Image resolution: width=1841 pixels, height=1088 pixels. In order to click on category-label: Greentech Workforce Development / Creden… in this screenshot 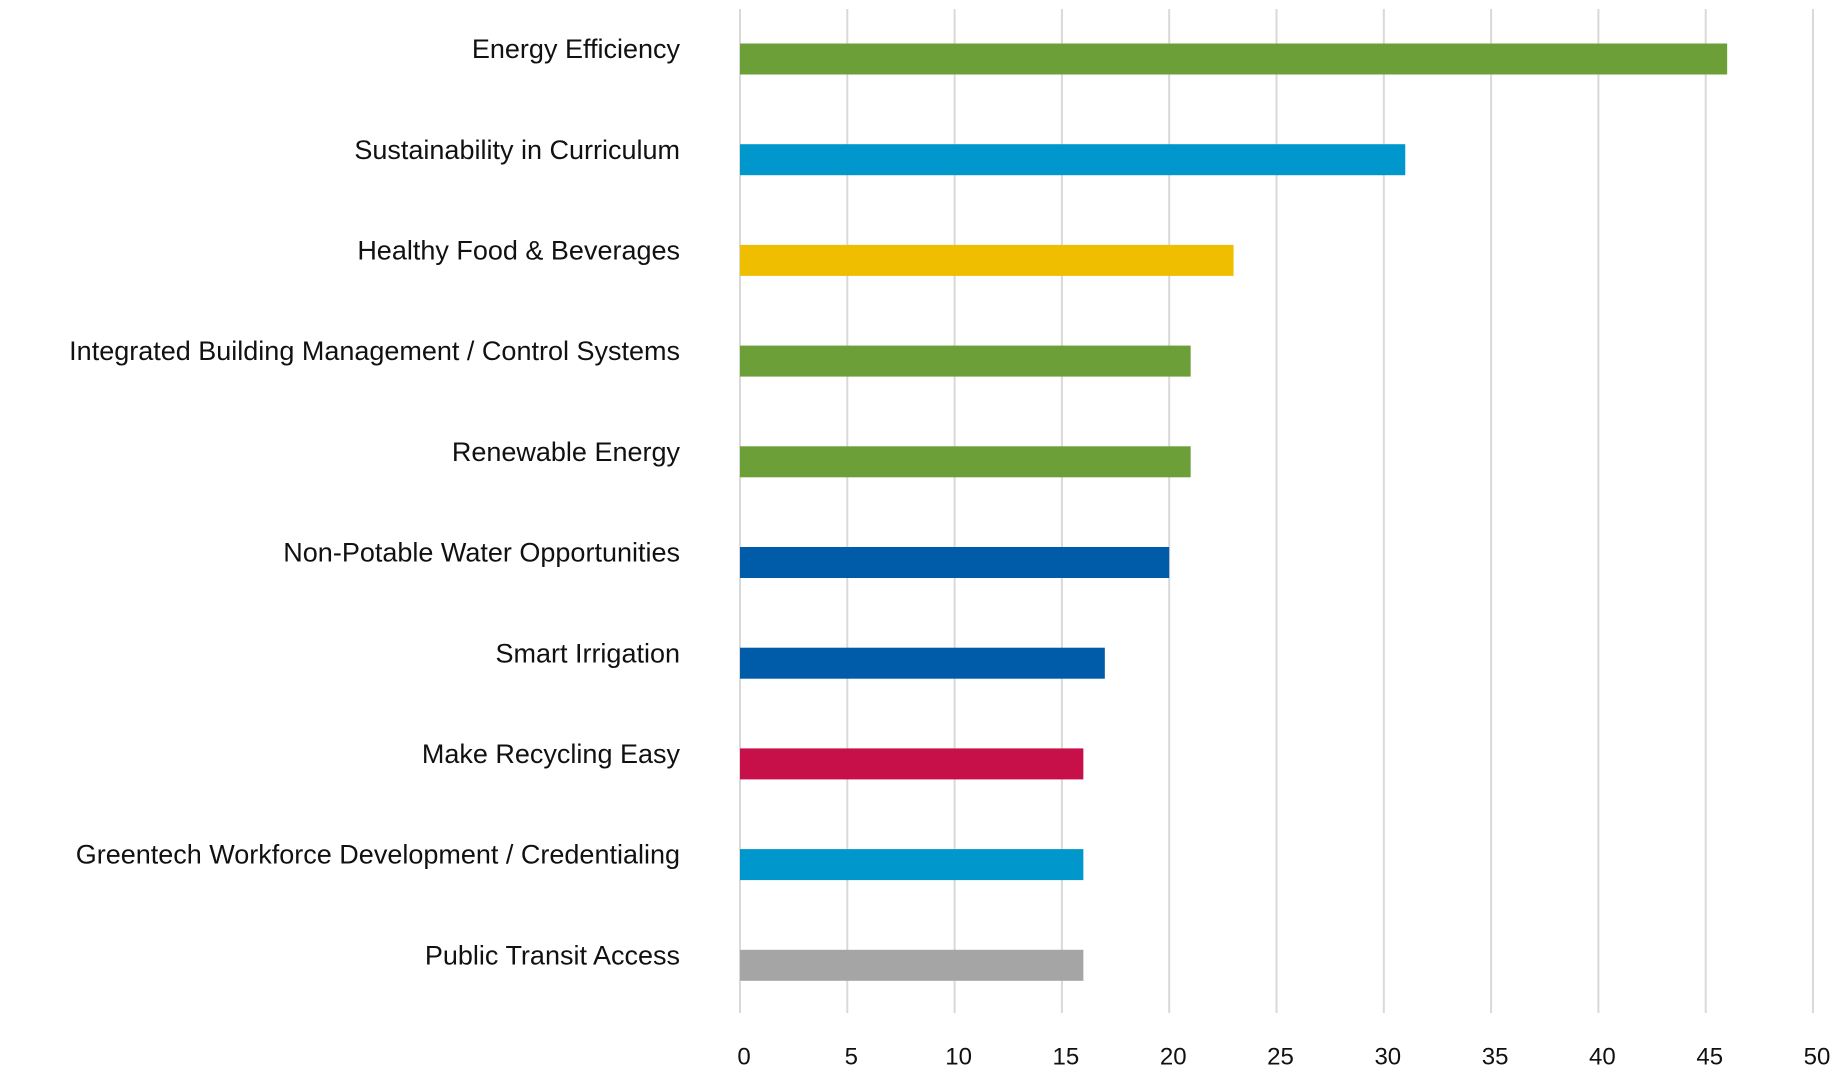, I will do `click(378, 855)`.